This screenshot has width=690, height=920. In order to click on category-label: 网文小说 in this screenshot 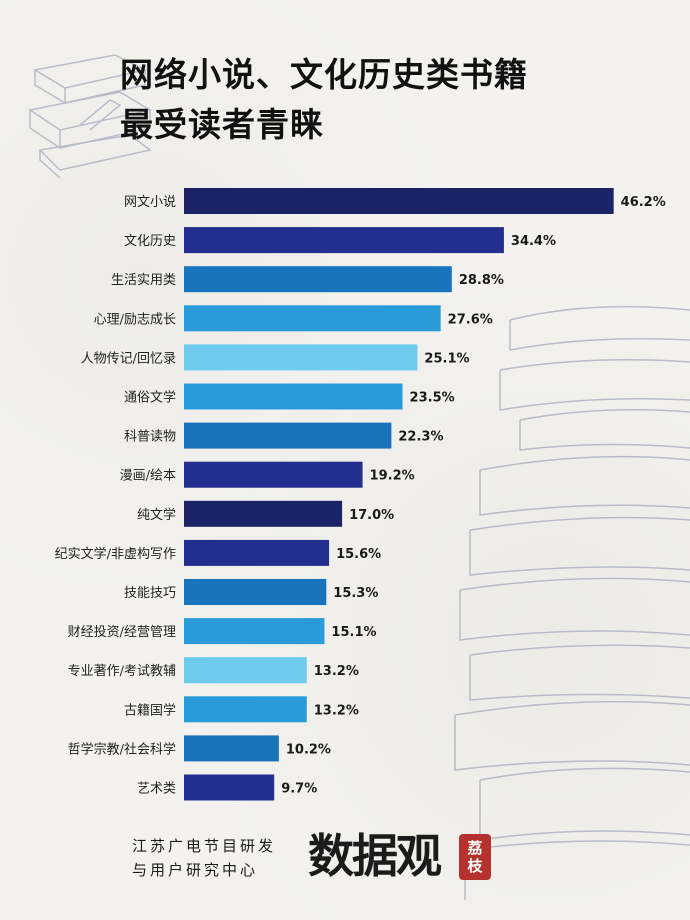, I will do `click(150, 202)`.